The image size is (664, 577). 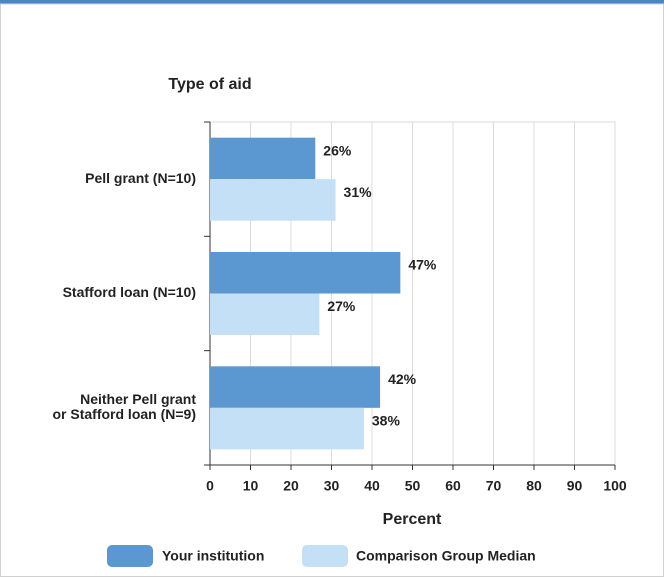 I want to click on x-tick-label: 70, so click(x=494, y=486).